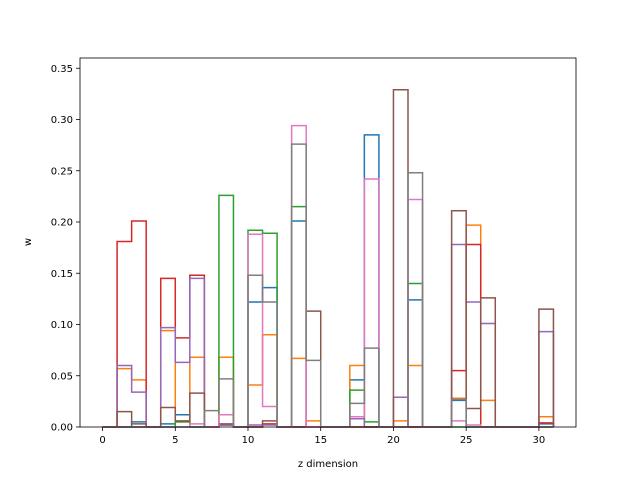 This screenshot has width=640, height=480. Describe the element at coordinates (539, 440) in the screenshot. I see `x-tick-label: 30` at that location.